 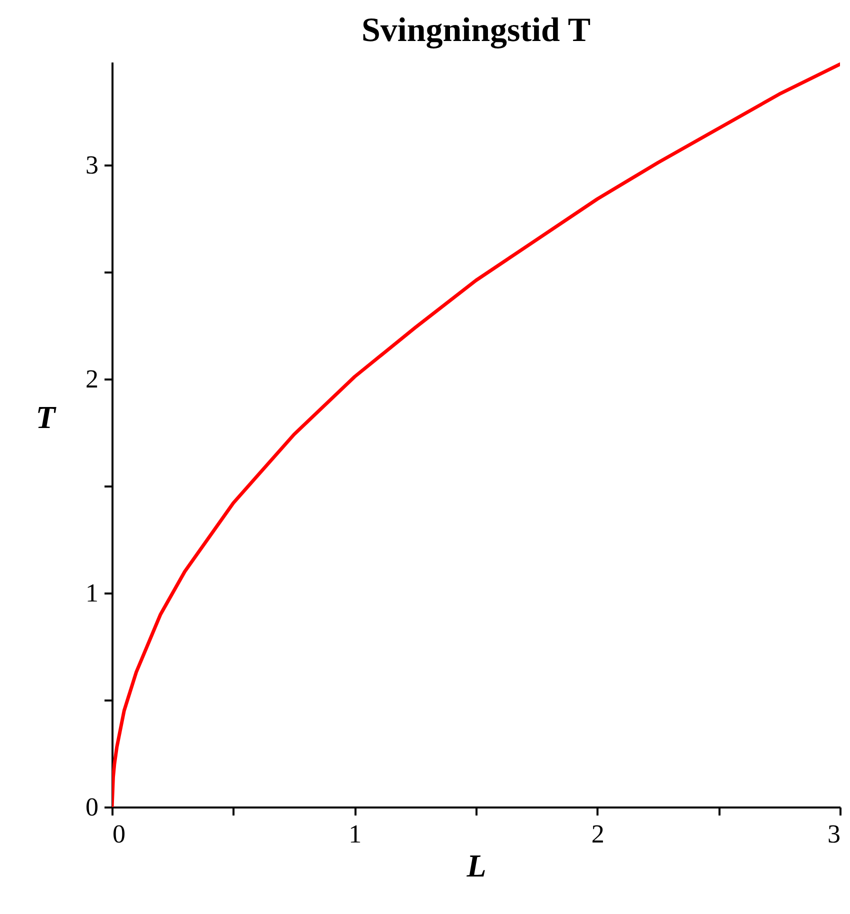 I want to click on chart-title: Svingningstid T, so click(x=476, y=30).